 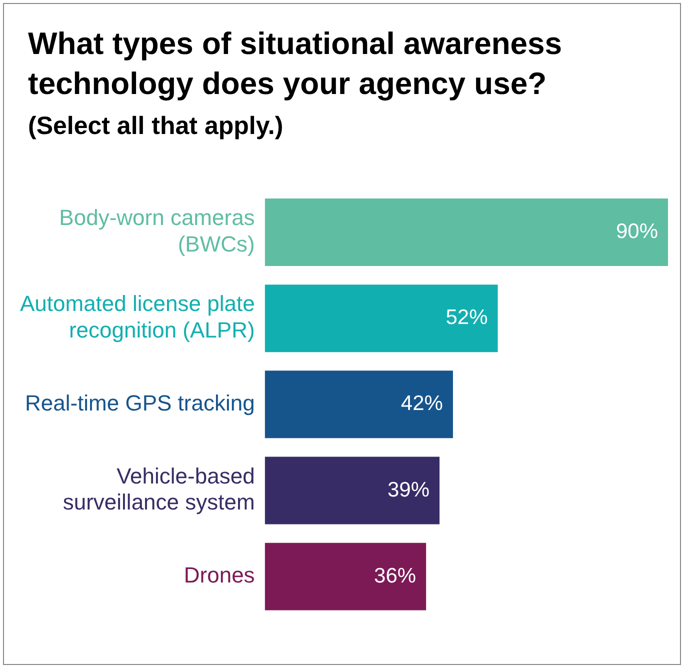 What do you see at coordinates (158, 489) in the screenshot?
I see `y-tick-label: Vehicle-based surveillance system` at bounding box center [158, 489].